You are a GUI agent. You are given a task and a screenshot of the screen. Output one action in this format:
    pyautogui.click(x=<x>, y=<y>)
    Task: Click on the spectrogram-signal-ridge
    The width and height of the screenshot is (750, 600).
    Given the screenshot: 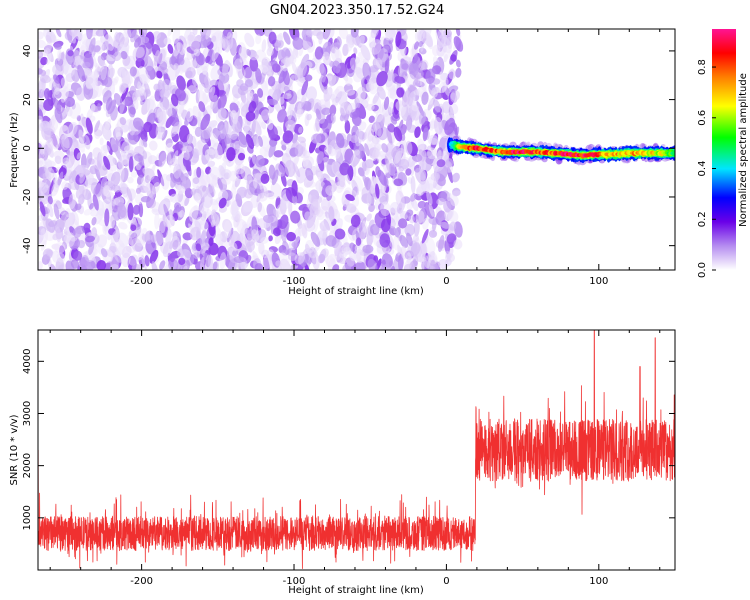 What is the action you would take?
    pyautogui.click(x=561, y=150)
    